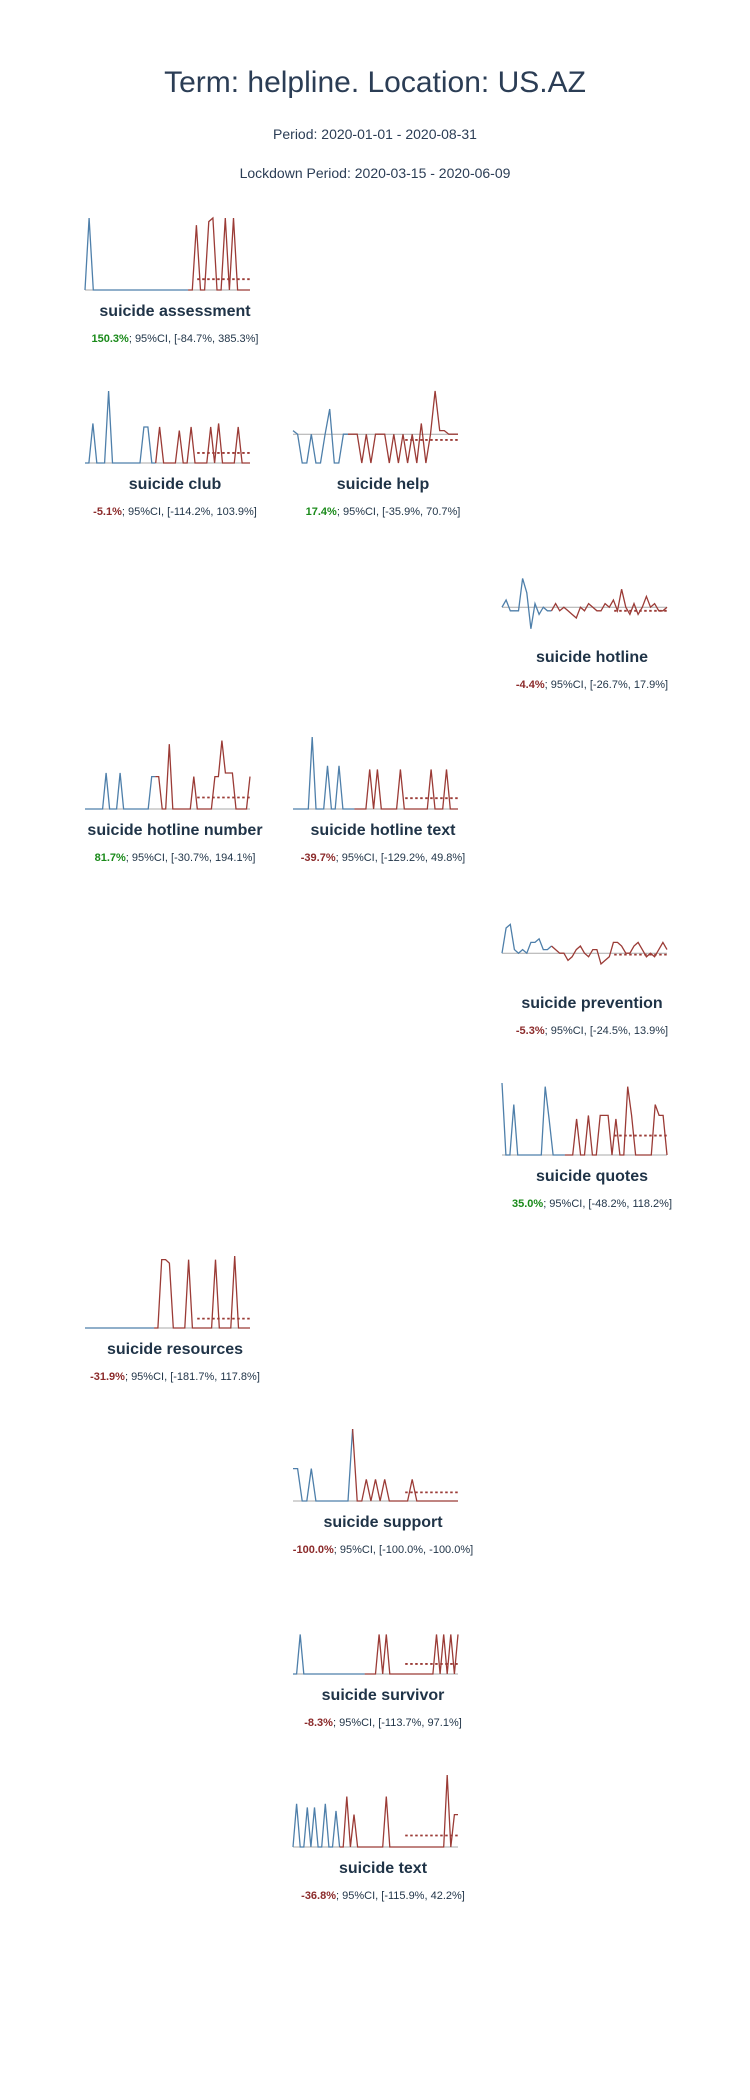 The image size is (750, 2100). I want to click on percent-change-value: -5.3%, so click(530, 1031).